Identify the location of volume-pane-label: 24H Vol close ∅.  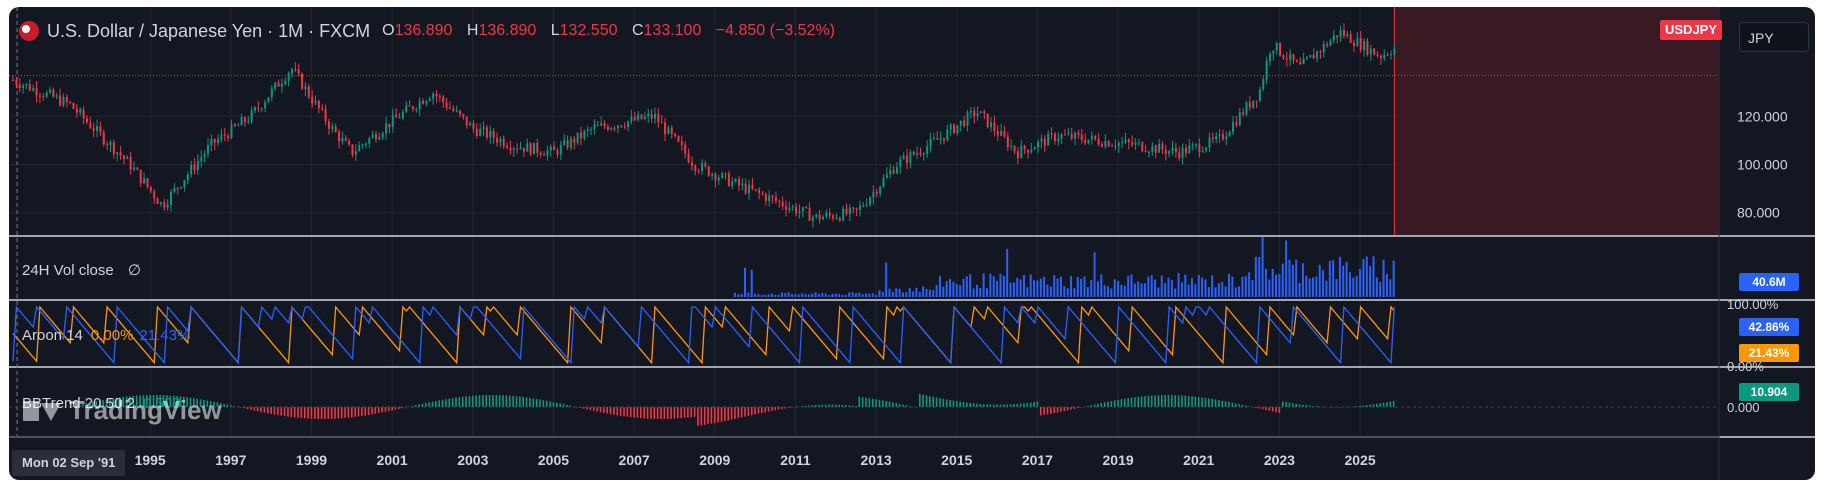
(81, 270).